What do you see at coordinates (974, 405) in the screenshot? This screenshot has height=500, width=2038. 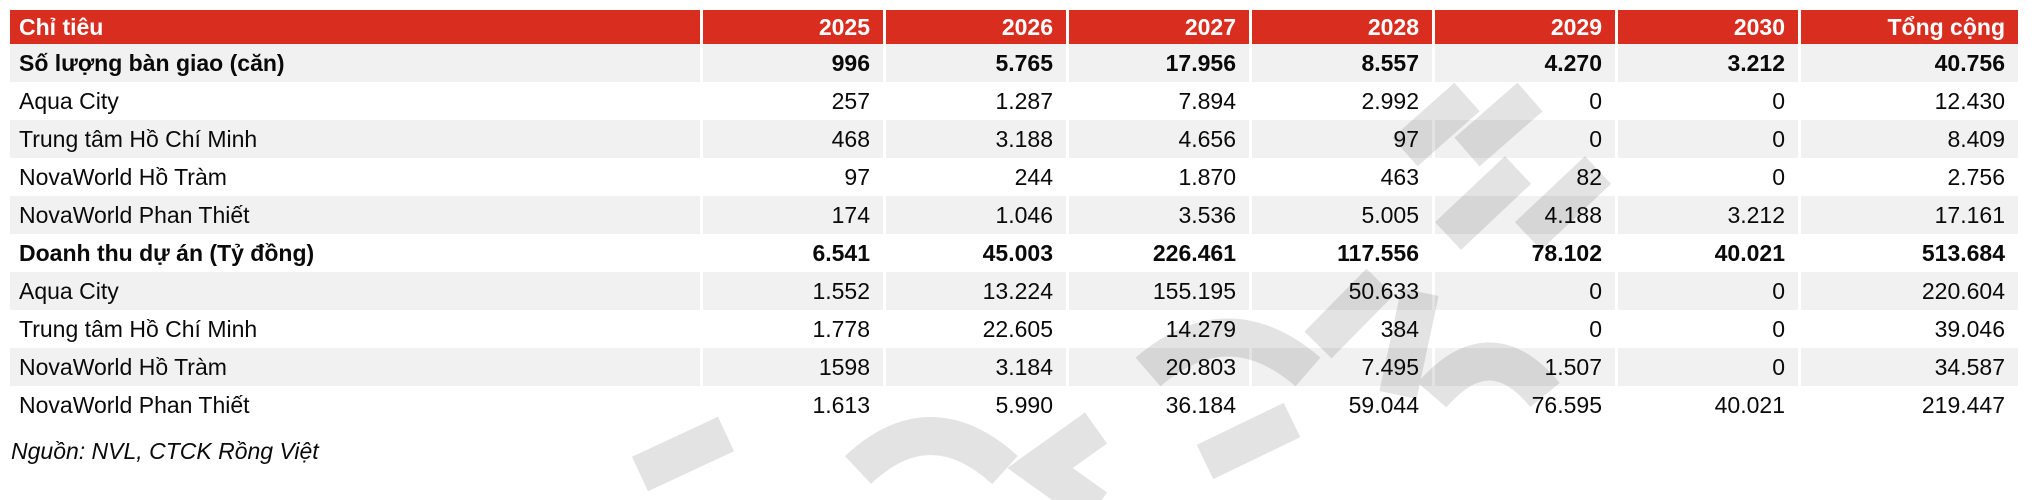 I see `cell-value: 5.990` at bounding box center [974, 405].